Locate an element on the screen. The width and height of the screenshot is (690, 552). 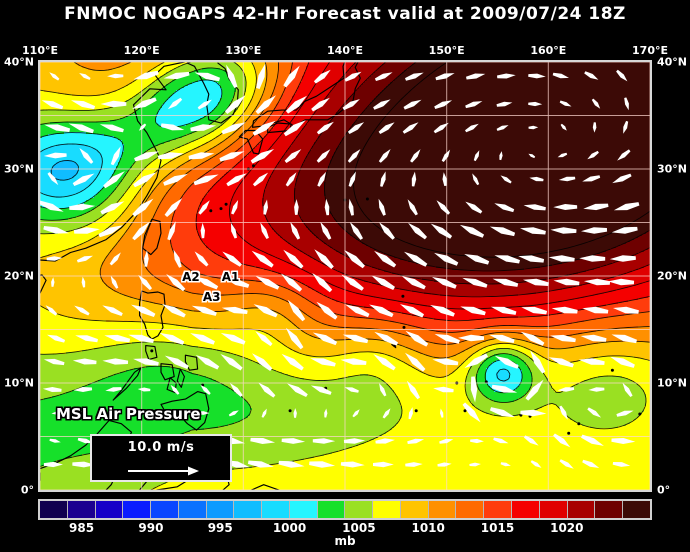
lon-tick-170: 170°E is located at coordinates (650, 50).